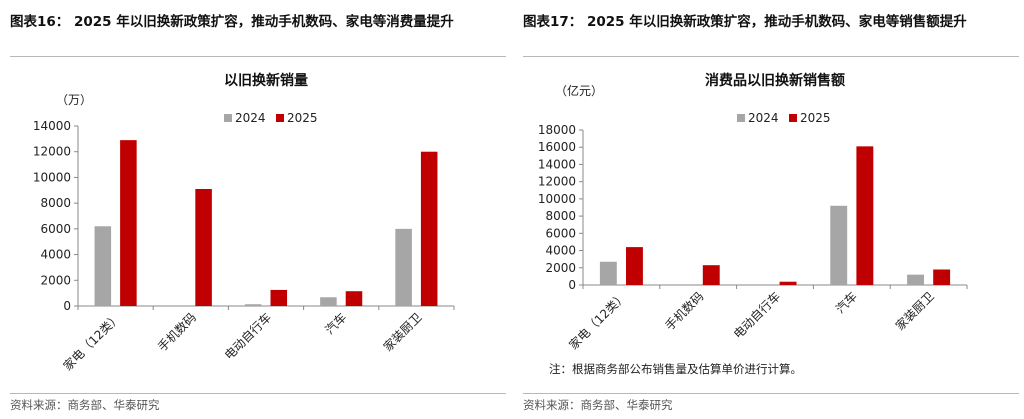 This screenshot has width=1024, height=419. Describe the element at coordinates (745, 22) in the screenshot. I see `figure-title: 图表17： 2025 年以旧换新政策扩容，推动手机数码、家电等销售额提升` at that location.